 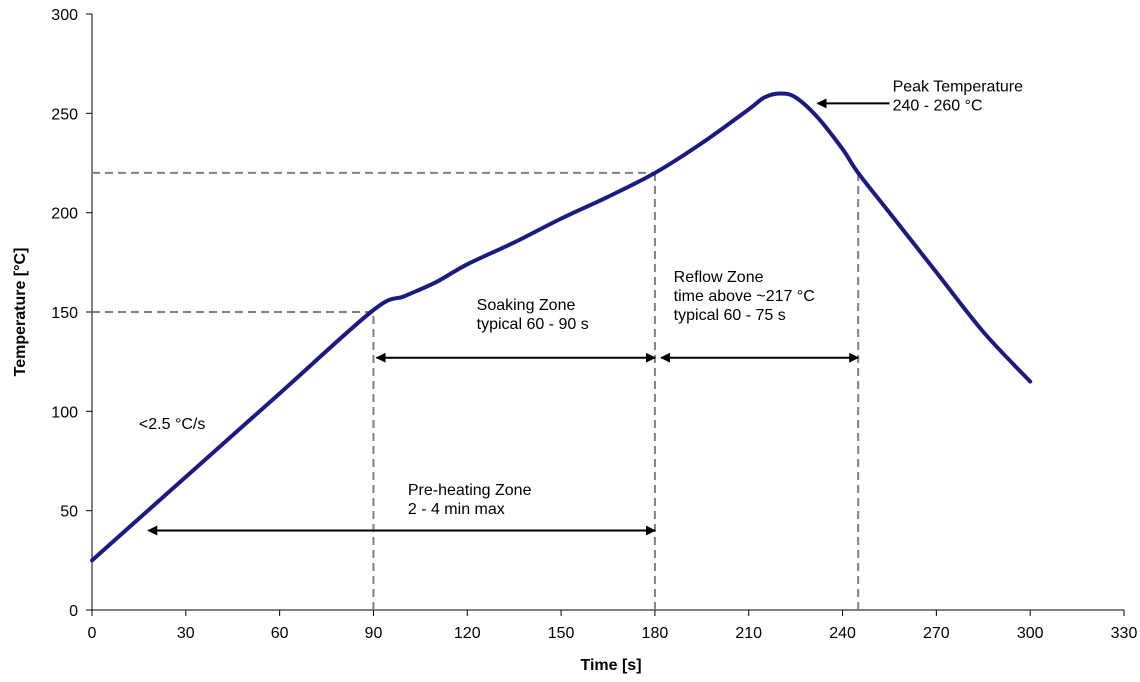 What do you see at coordinates (533, 324) in the screenshot?
I see `zone-label-line: typical 60 - 90 s` at bounding box center [533, 324].